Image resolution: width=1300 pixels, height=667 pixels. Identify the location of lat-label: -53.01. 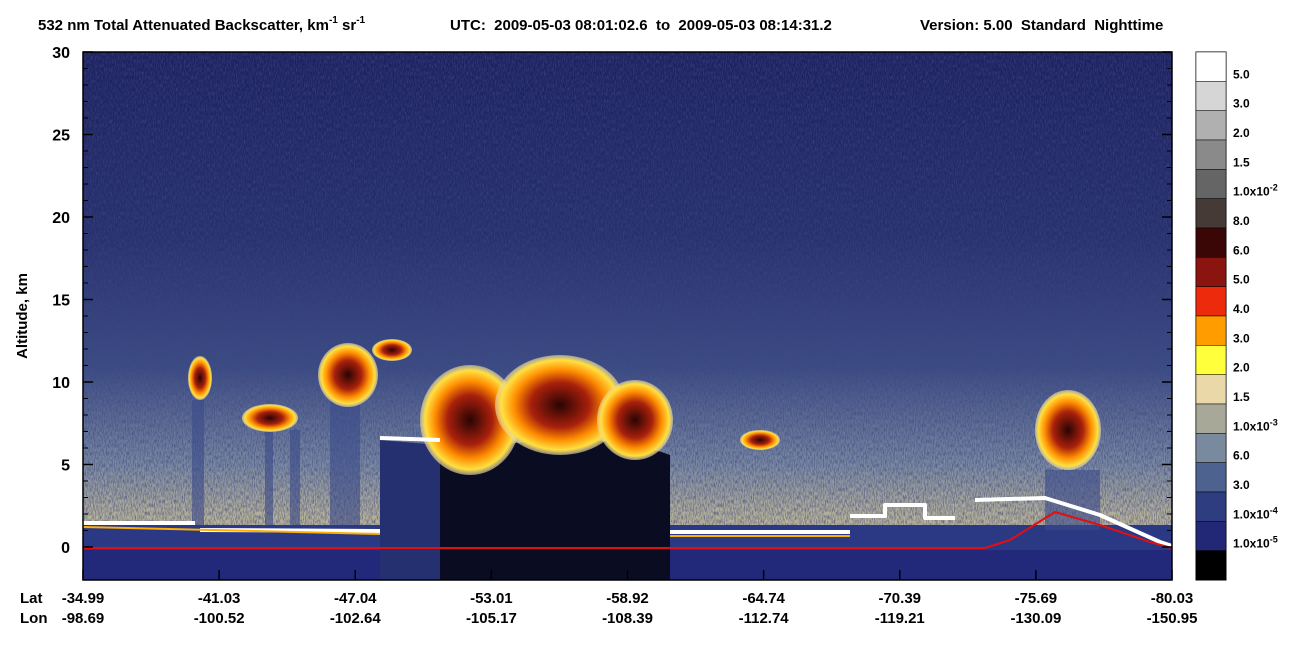
(491, 598).